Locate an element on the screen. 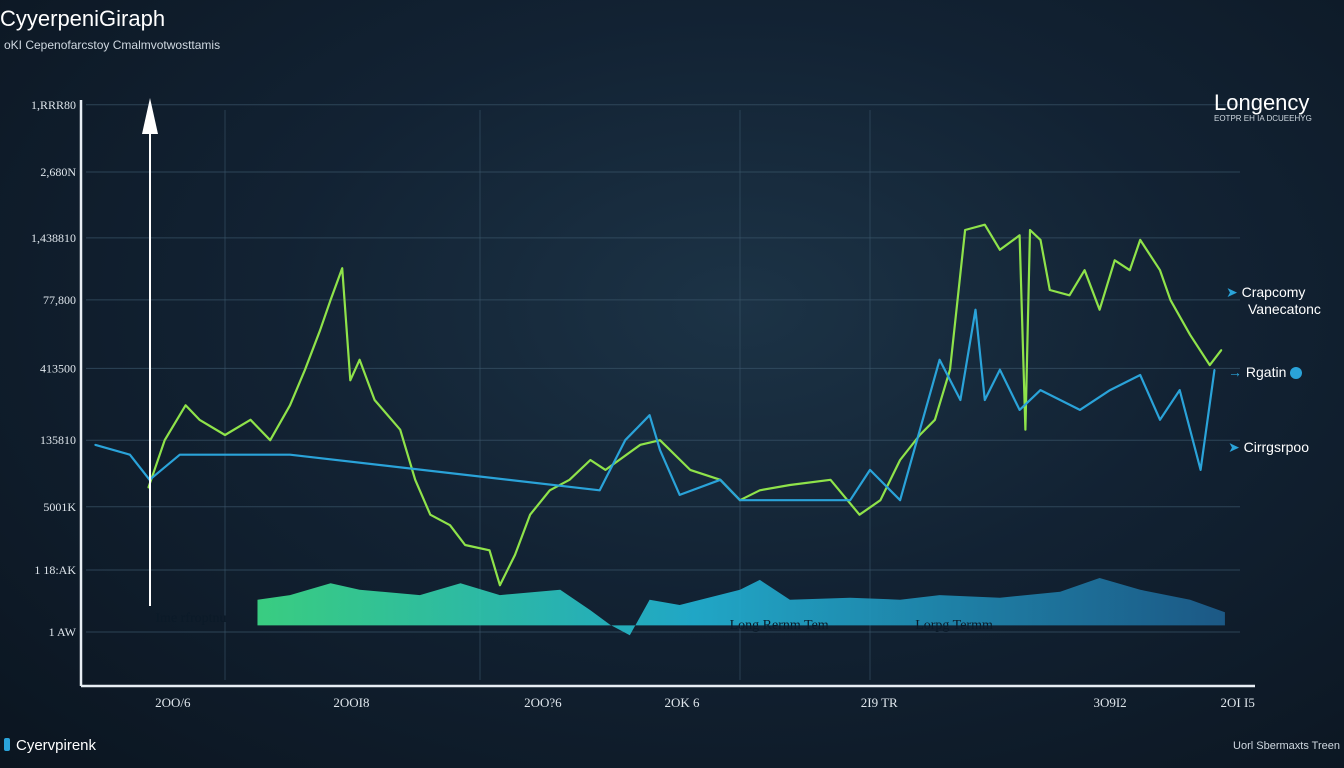 This screenshot has width=1344, height=768. legend-label-2: Vanecatonc is located at coordinates (1284, 309).